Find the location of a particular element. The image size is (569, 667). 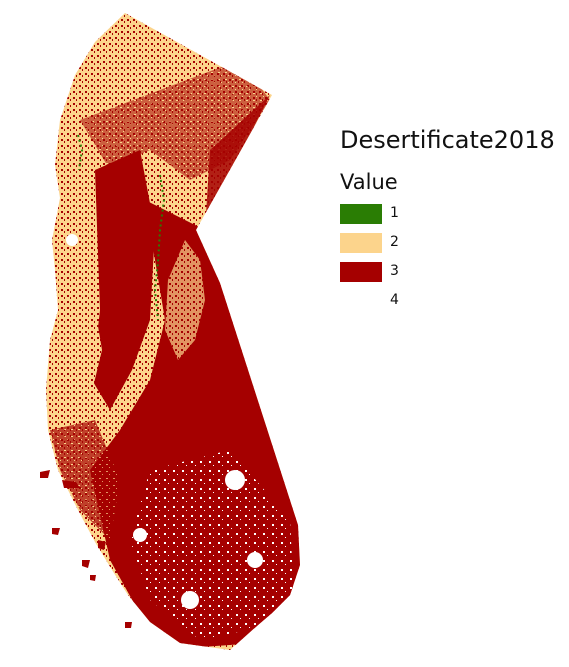

coast-mixed-band is located at coordinates (85, 480).